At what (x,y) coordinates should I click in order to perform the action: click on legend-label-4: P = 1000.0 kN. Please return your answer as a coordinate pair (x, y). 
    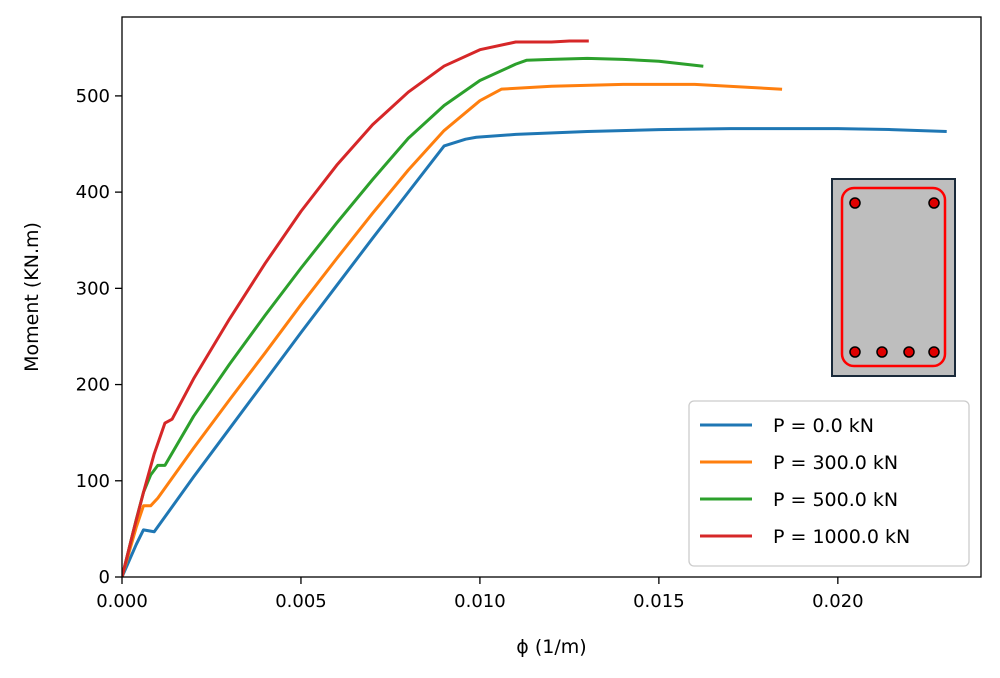
    Looking at the image, I should click on (841, 537).